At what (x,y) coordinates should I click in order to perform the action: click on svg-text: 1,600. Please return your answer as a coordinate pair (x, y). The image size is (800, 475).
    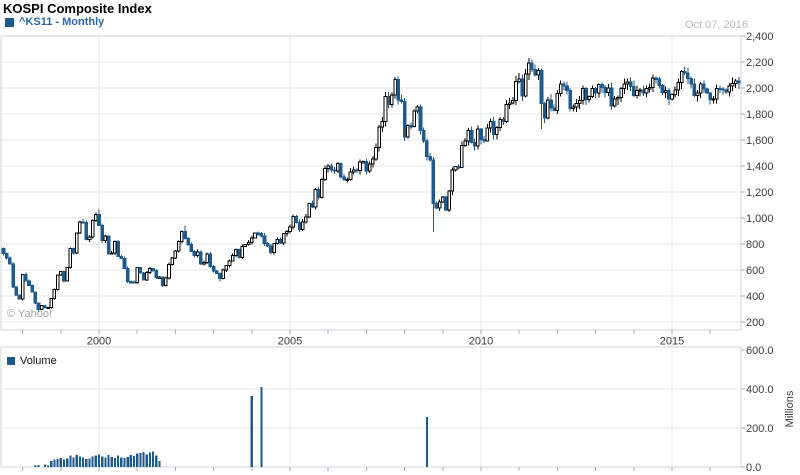
    Looking at the image, I should click on (760, 141).